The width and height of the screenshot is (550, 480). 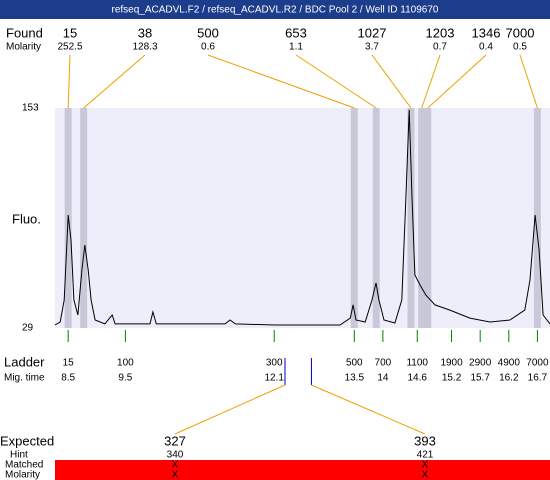 What do you see at coordinates (69, 47) in the screenshot?
I see `found-molarity: 252.5` at bounding box center [69, 47].